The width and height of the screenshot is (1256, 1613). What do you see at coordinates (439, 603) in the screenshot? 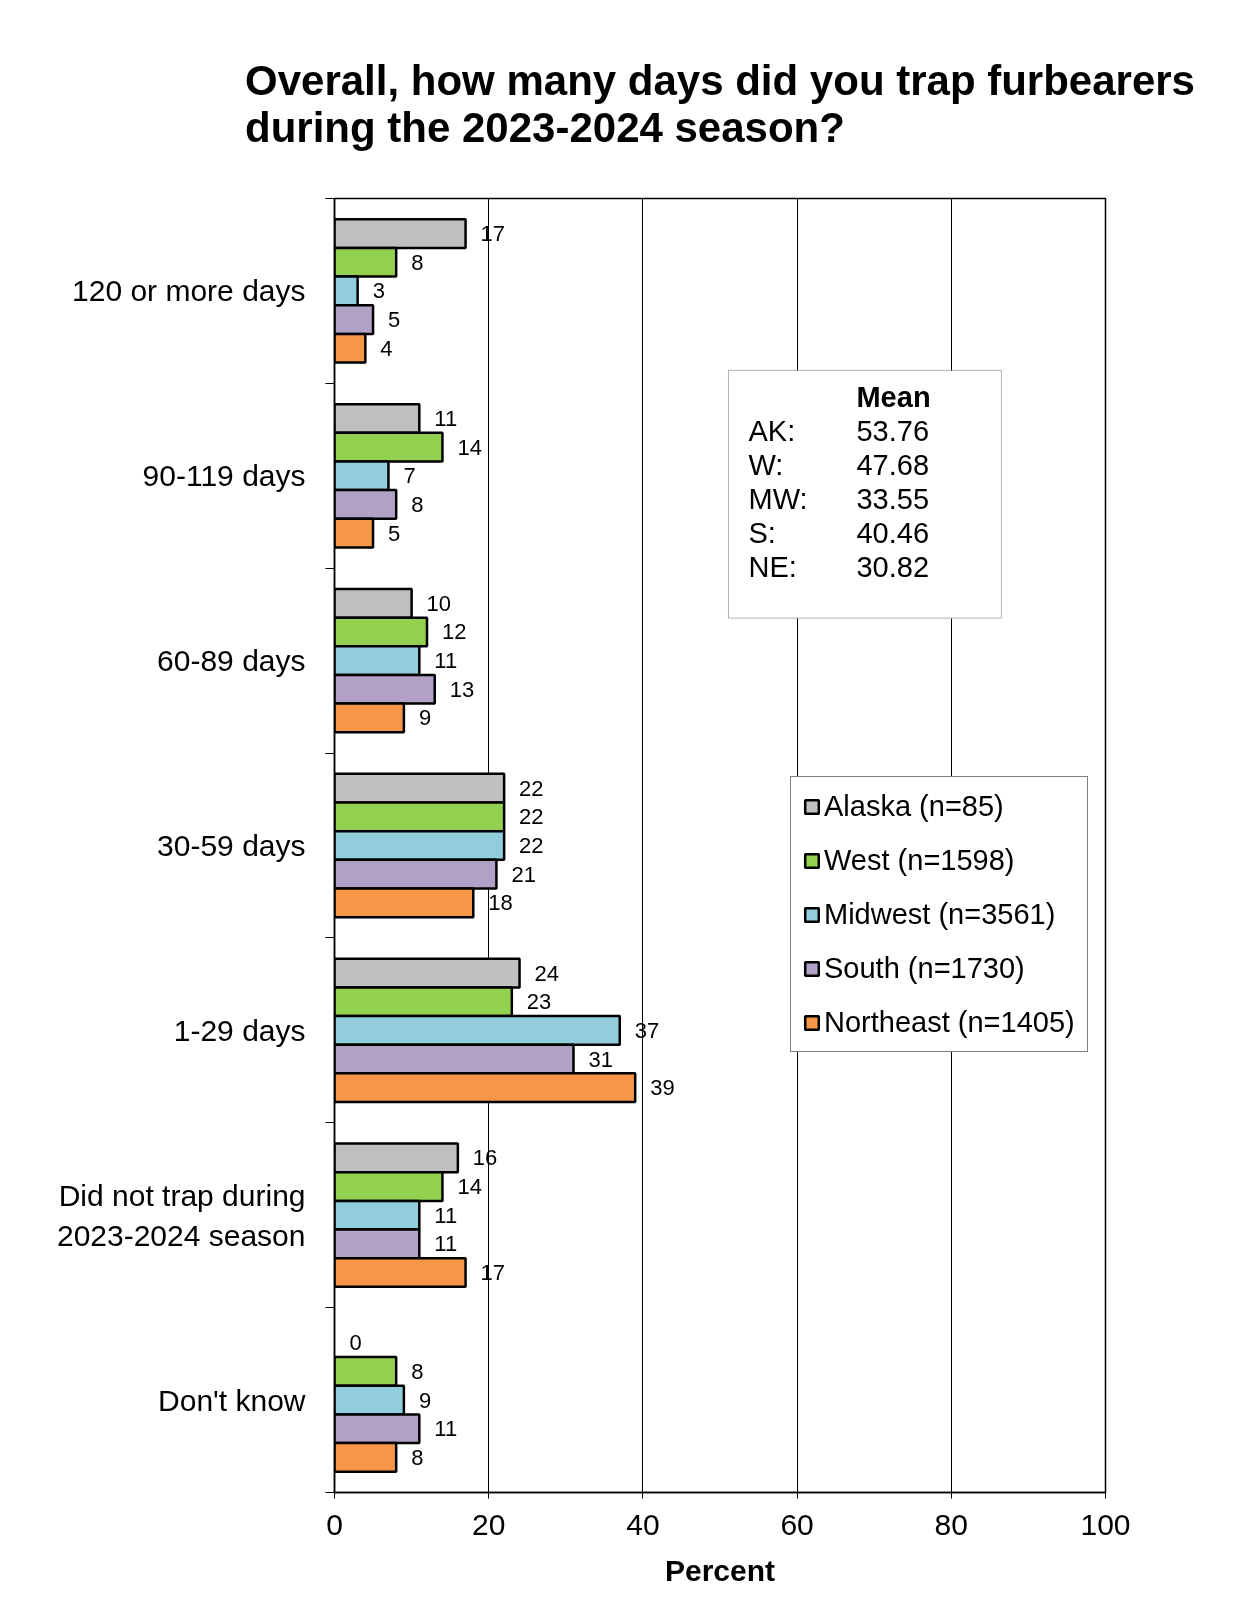
I see `data-label: 10` at bounding box center [439, 603].